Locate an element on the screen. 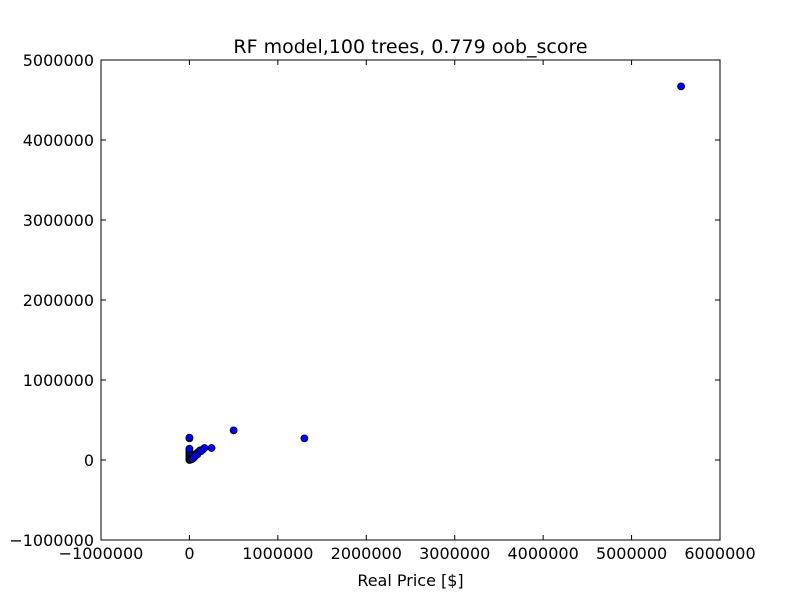 The width and height of the screenshot is (800, 600). y-tick-label: 0 is located at coordinates (89, 460).